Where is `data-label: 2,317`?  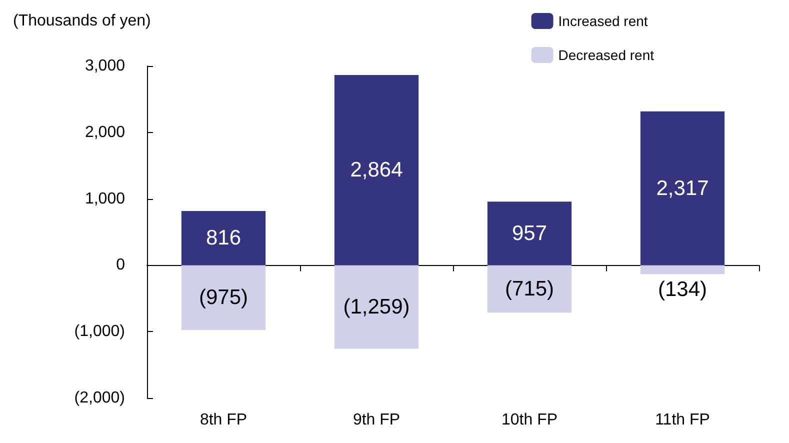
data-label: 2,317 is located at coordinates (682, 188).